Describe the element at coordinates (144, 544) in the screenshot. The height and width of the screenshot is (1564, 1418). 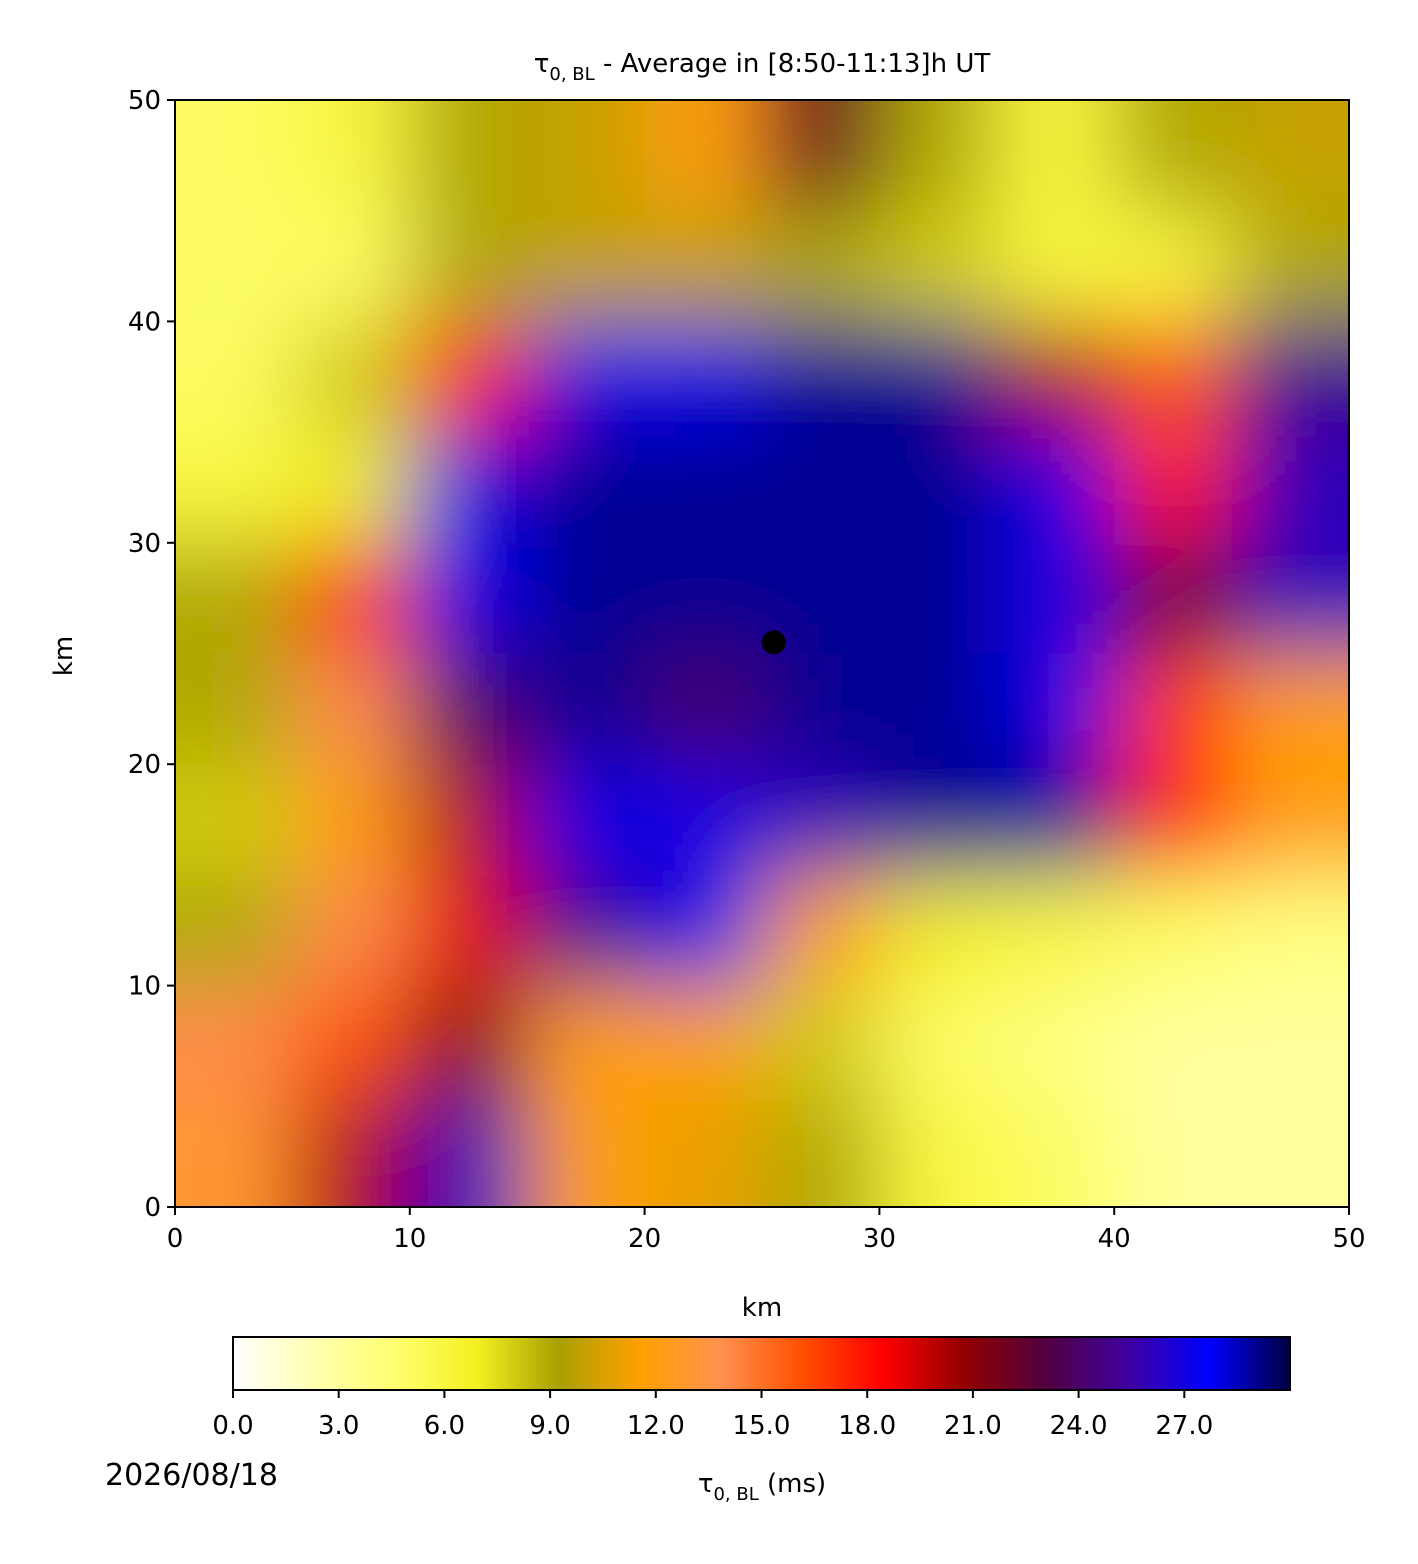
I see `y-tick-label: 30` at that location.